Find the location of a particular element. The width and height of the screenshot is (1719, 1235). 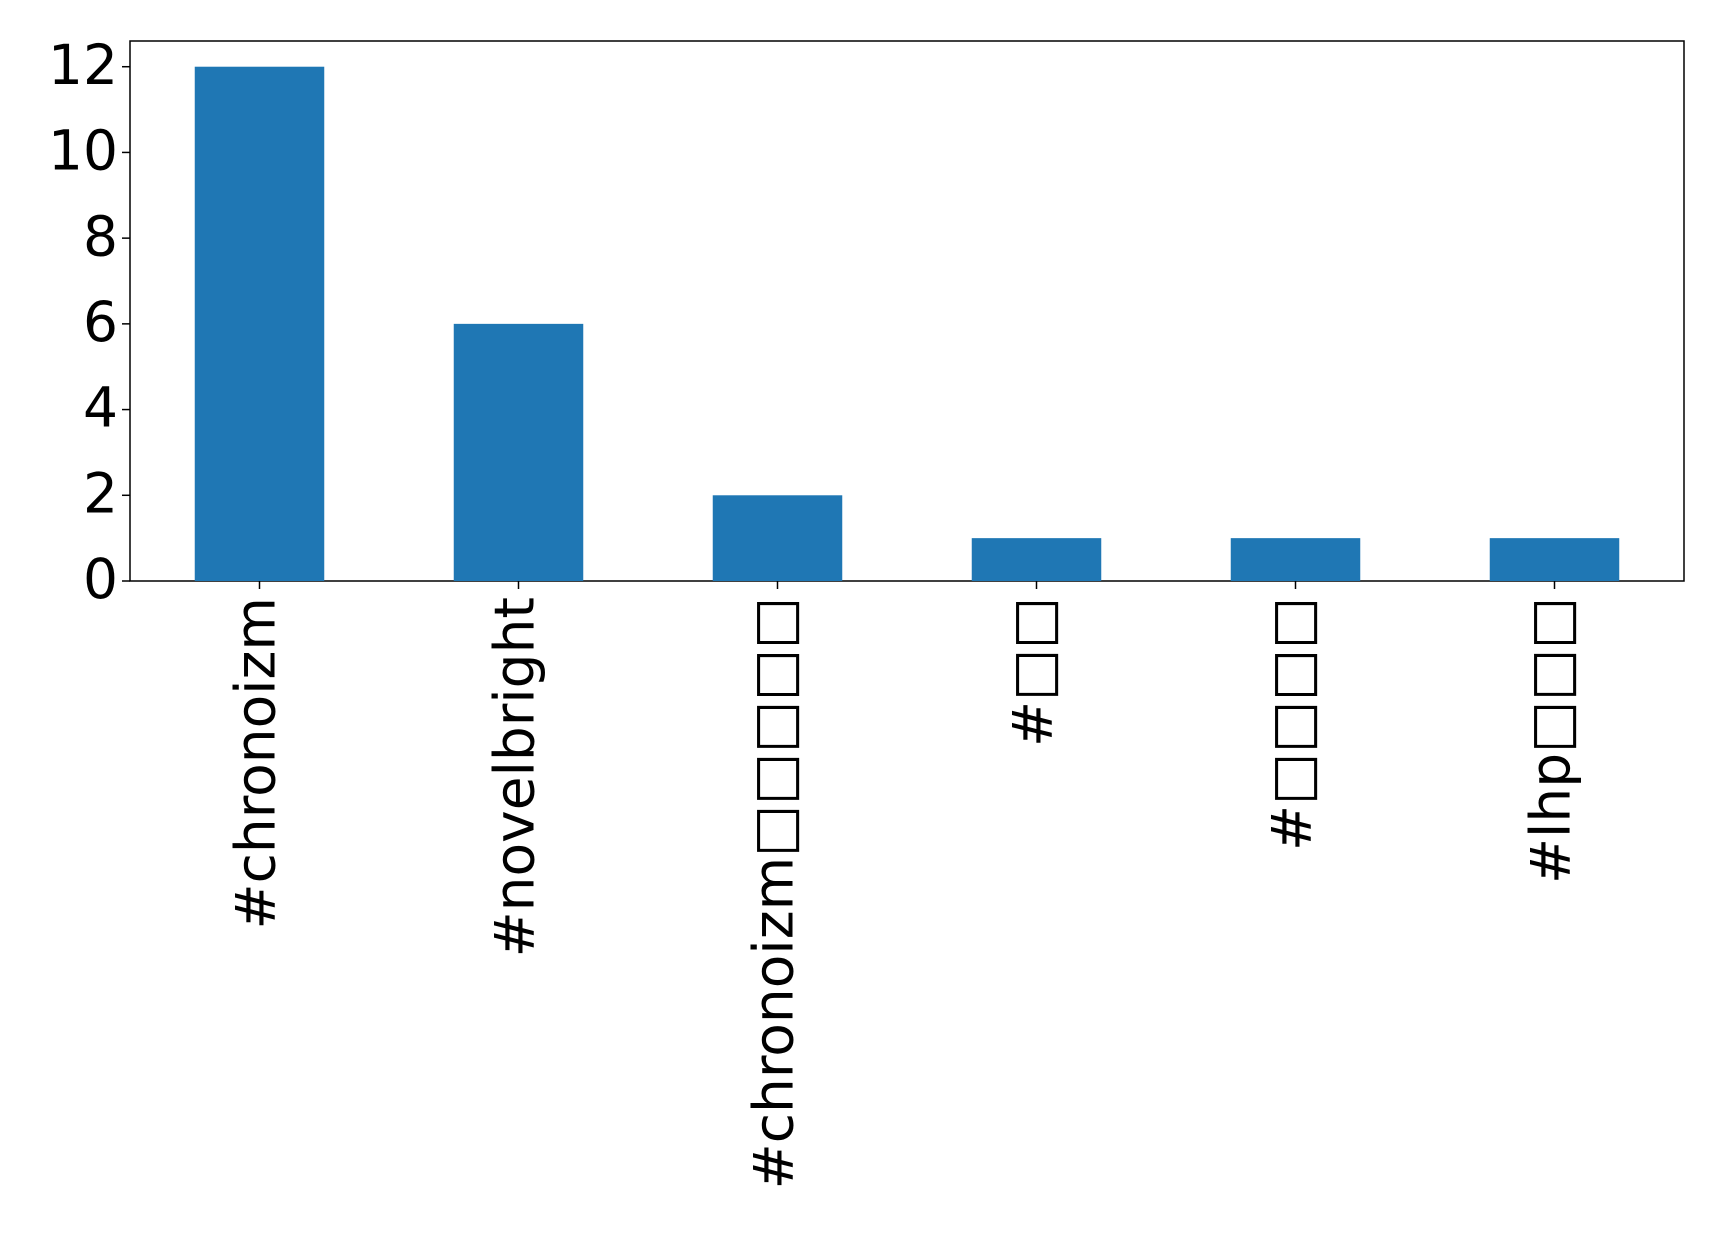

y-tick-label: 12 is located at coordinates (83, 65).